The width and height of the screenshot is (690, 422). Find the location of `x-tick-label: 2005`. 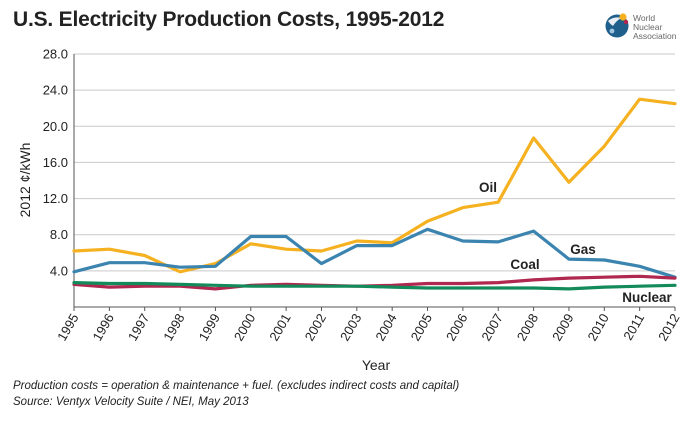

x-tick-label: 2005 is located at coordinates (421, 327).